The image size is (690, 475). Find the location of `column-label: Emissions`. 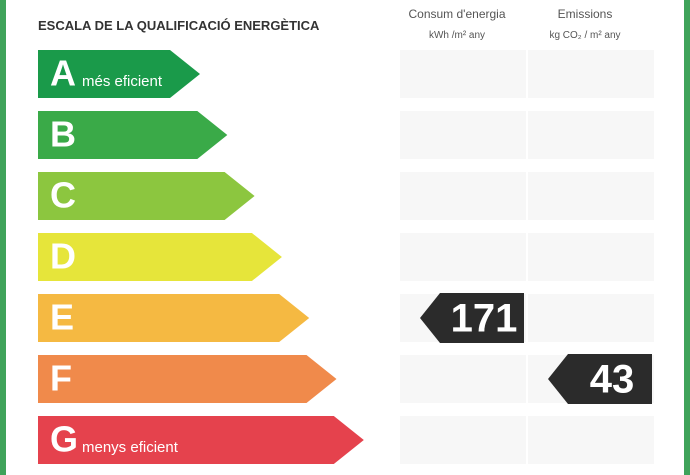

column-label: Emissions is located at coordinates (585, 14).